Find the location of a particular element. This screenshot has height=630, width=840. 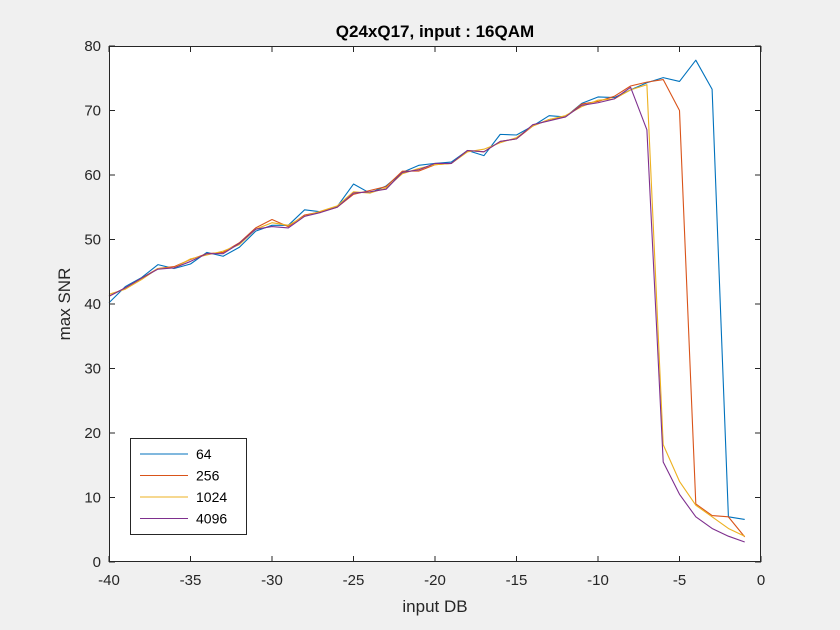

legend-label-4096: 4096 is located at coordinates (211, 519).